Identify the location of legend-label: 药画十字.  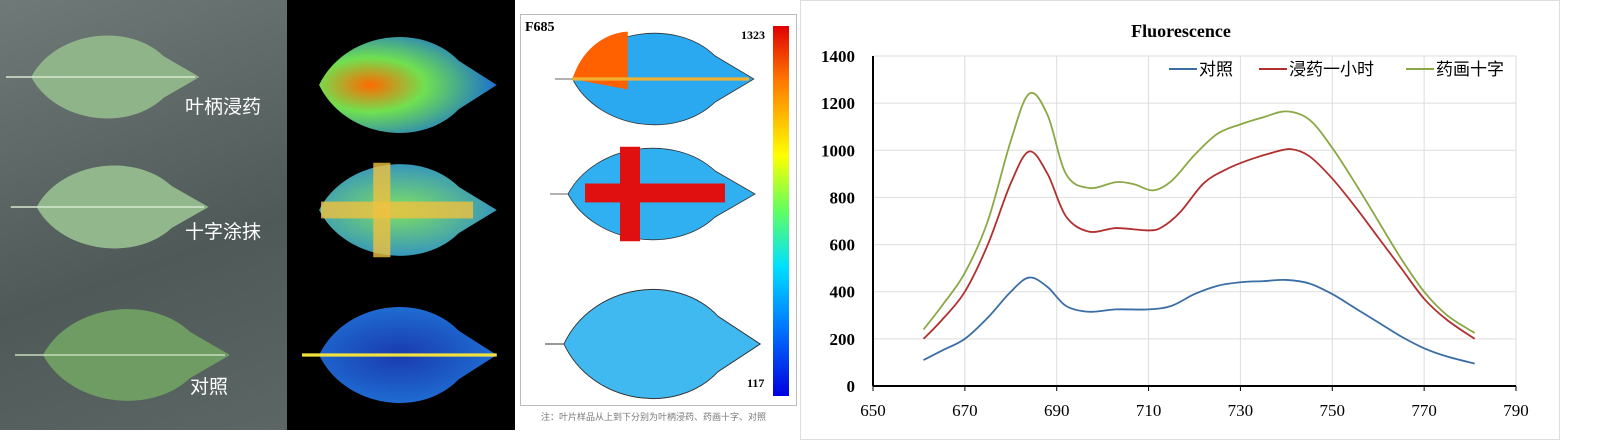
(1470, 70).